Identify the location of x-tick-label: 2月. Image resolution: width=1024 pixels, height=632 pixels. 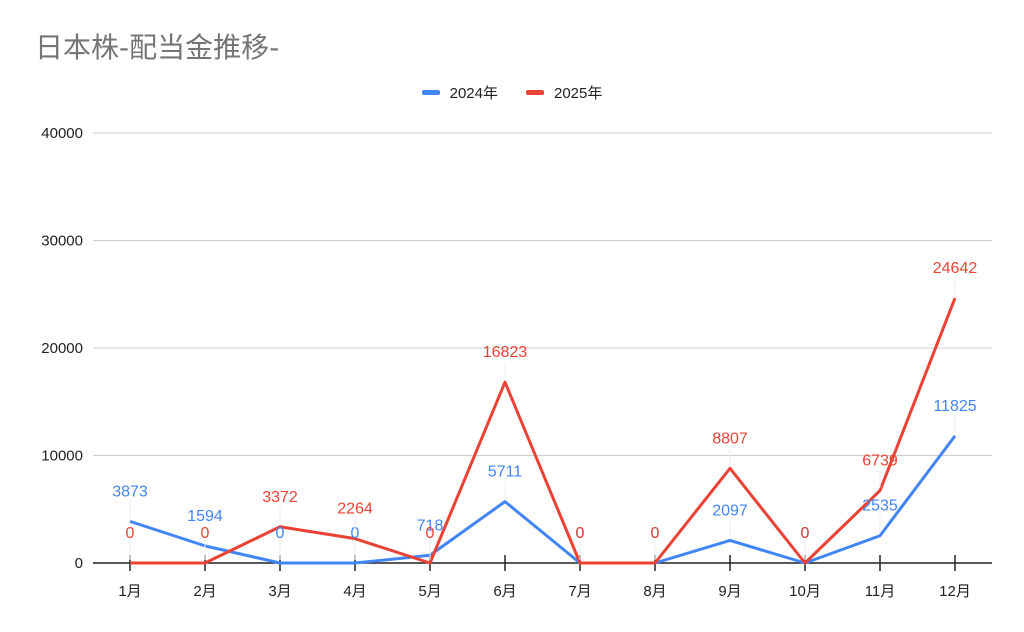
(204, 591).